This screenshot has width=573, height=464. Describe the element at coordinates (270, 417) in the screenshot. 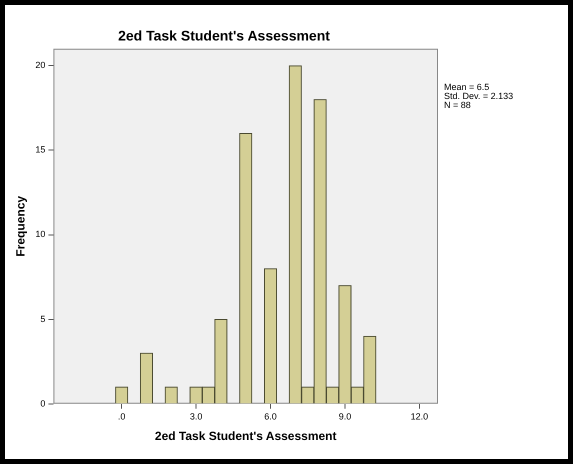

I see `x-tick-label: 6.0` at that location.